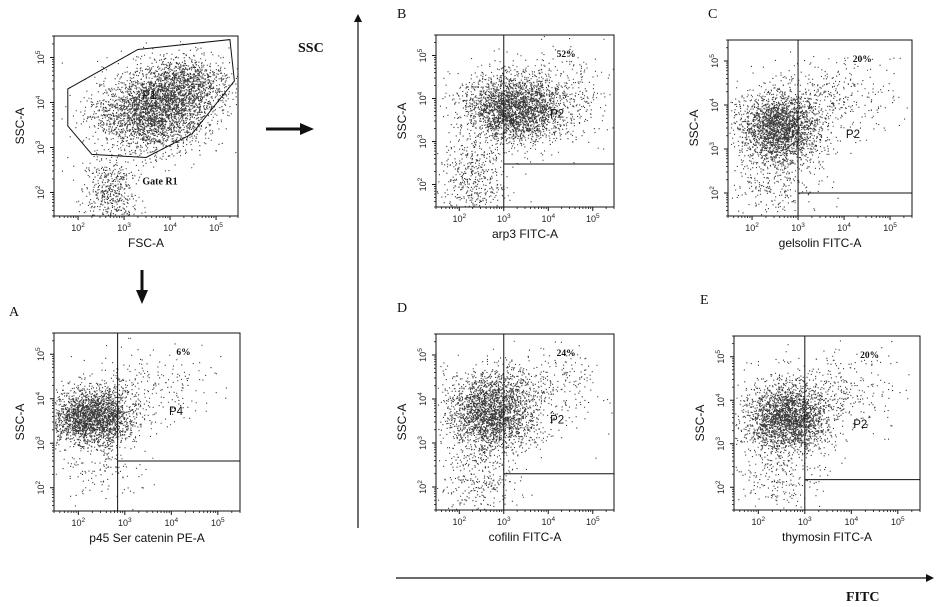 This screenshot has width=947, height=607. What do you see at coordinates (142, 297) in the screenshot?
I see `gate-to-panel-a-arrowhead` at bounding box center [142, 297].